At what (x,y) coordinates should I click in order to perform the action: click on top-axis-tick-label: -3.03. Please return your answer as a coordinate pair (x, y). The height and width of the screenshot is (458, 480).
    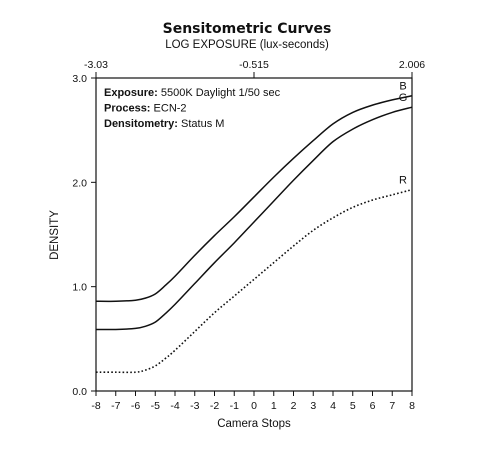
    Looking at the image, I should click on (96, 65).